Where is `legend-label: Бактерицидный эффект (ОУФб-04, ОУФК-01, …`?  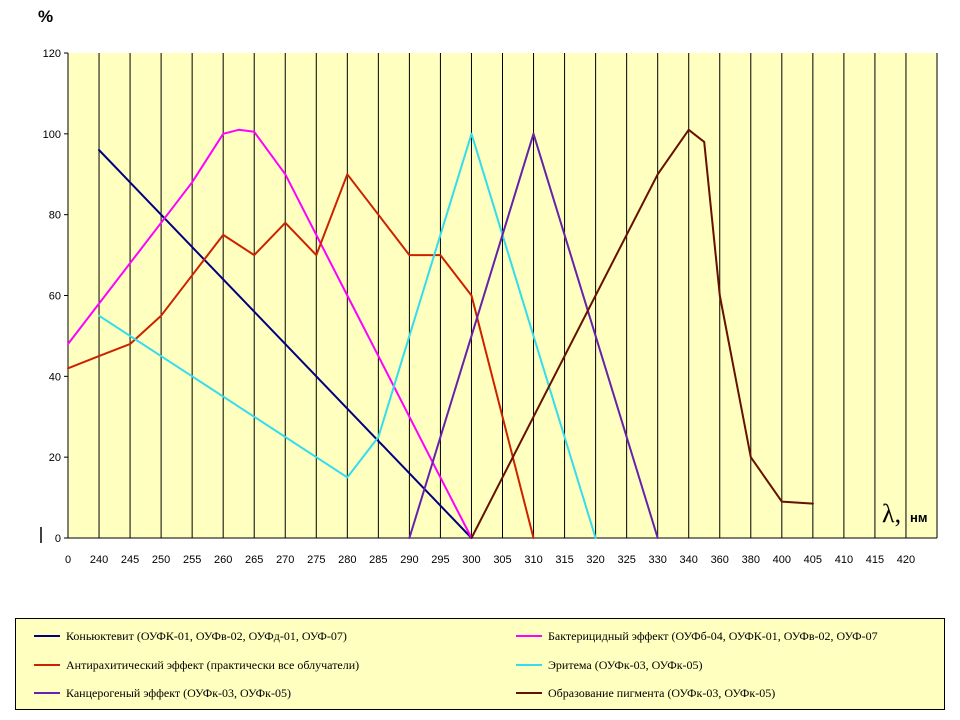
legend-label: Бактерицидный эффект (ОУФб-04, ОУФК-01, … is located at coordinates (713, 635).